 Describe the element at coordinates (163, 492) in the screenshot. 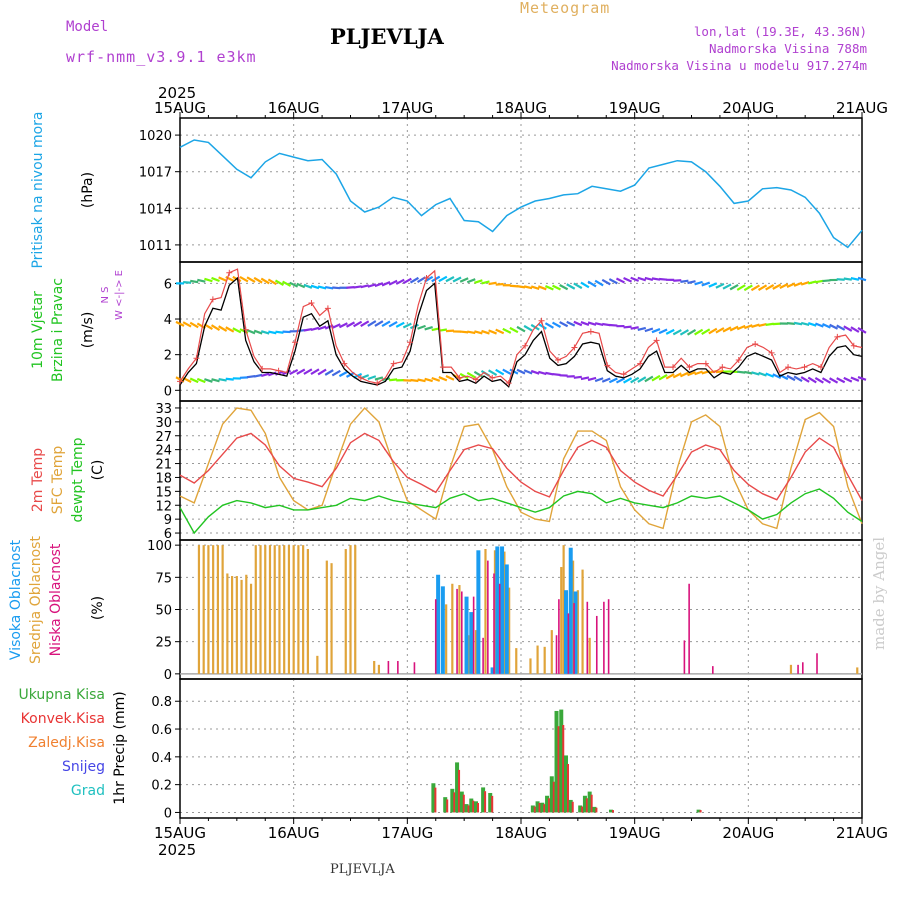

I see `y-tick-label: 15` at that location.